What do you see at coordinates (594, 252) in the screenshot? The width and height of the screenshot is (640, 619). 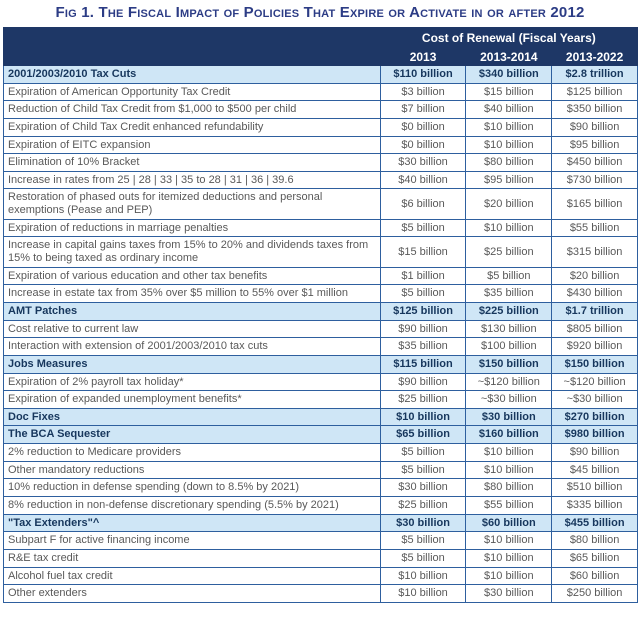 I see `row-value: $315 billion` at bounding box center [594, 252].